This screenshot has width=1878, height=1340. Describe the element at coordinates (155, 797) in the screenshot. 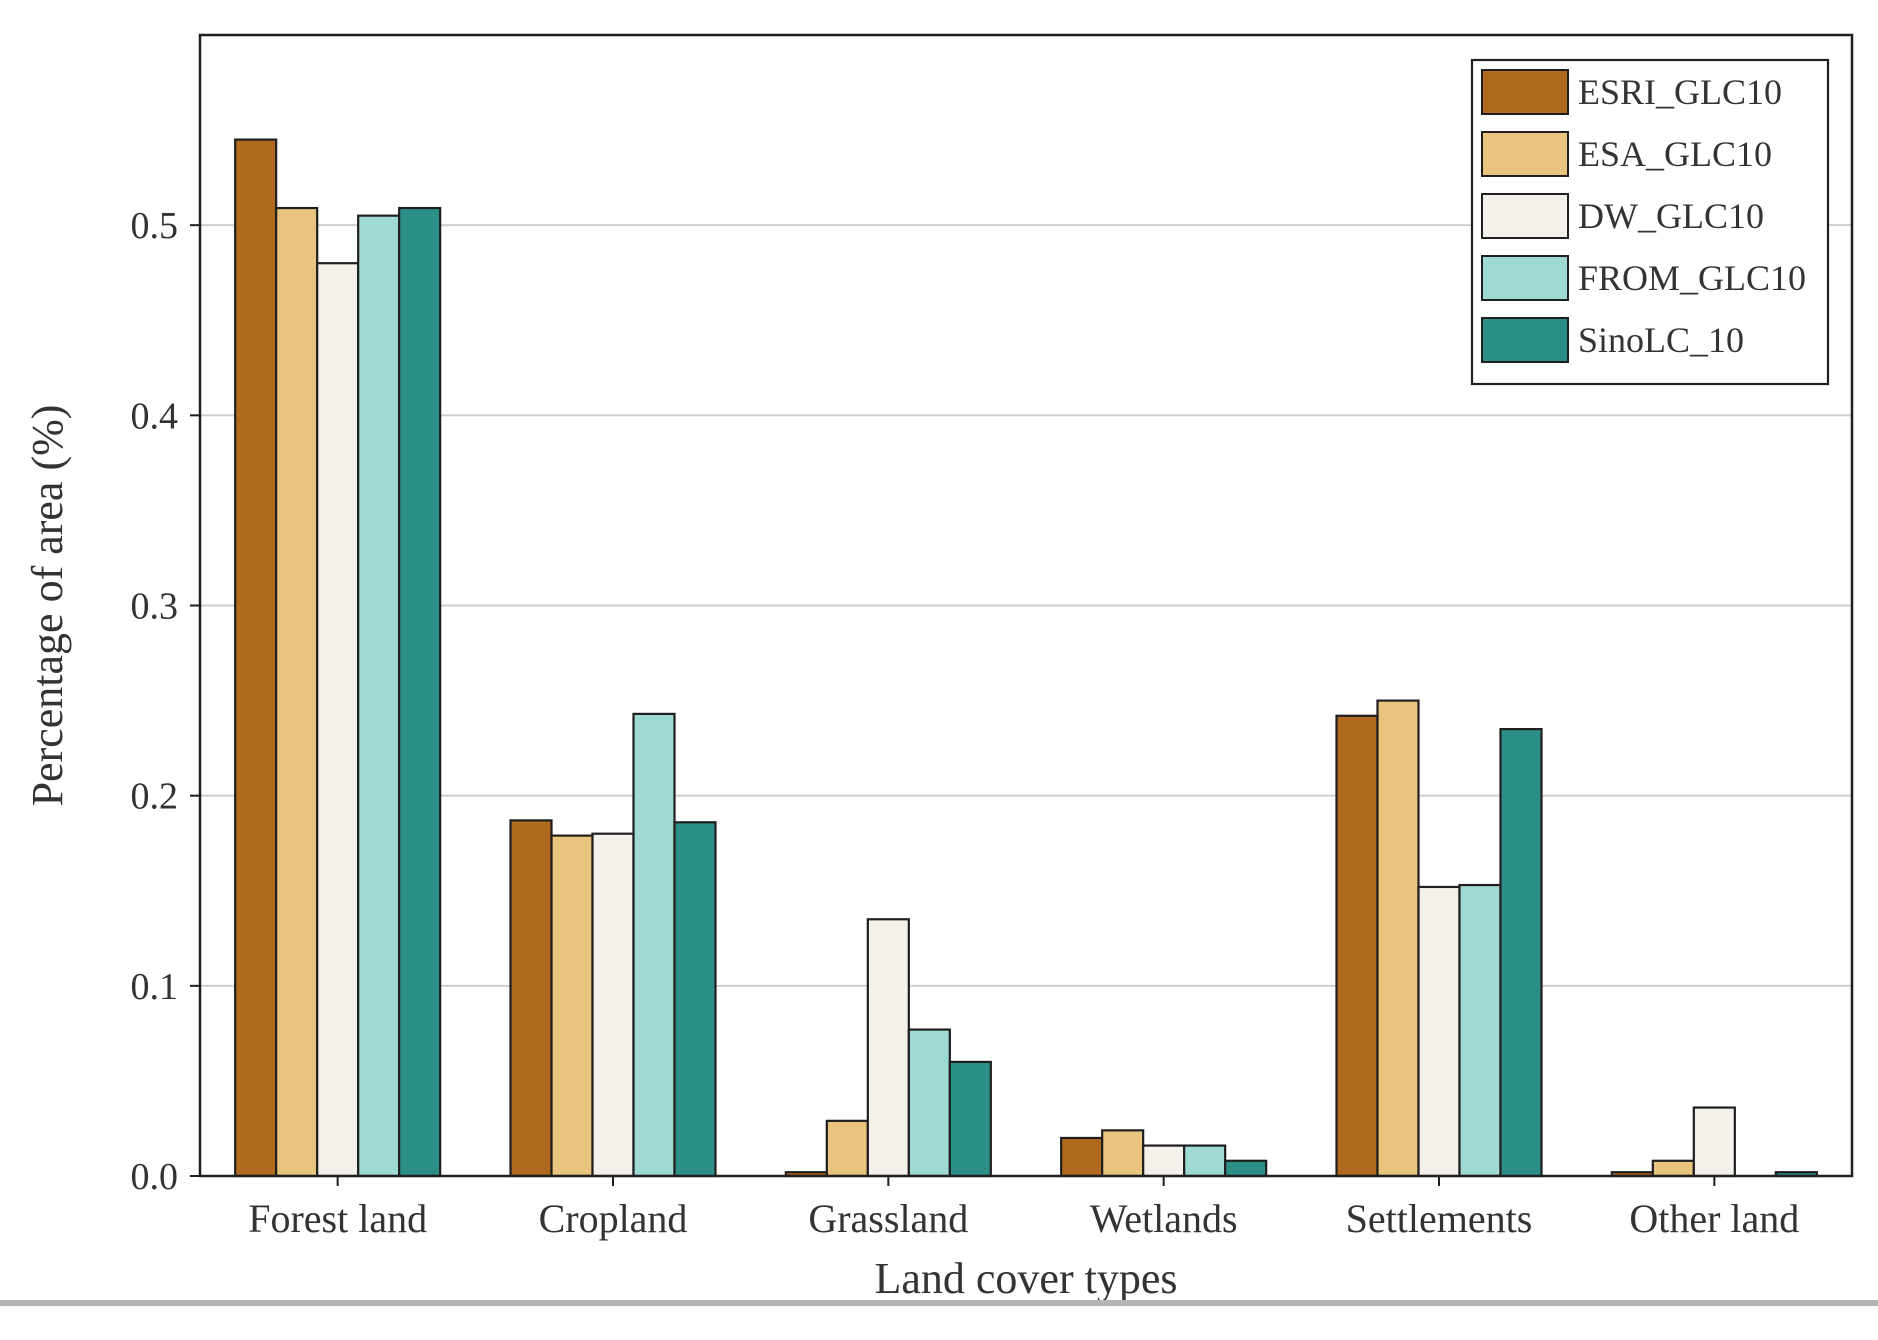

I see `y-tick-label: 0.2` at that location.